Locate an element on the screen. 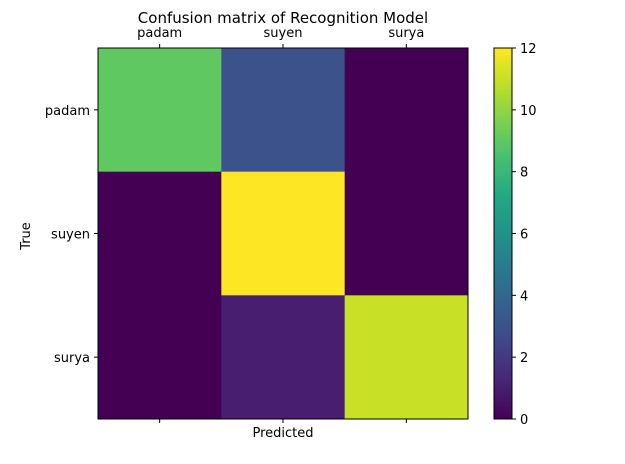  colorbar-tick-label: 10 is located at coordinates (528, 111).